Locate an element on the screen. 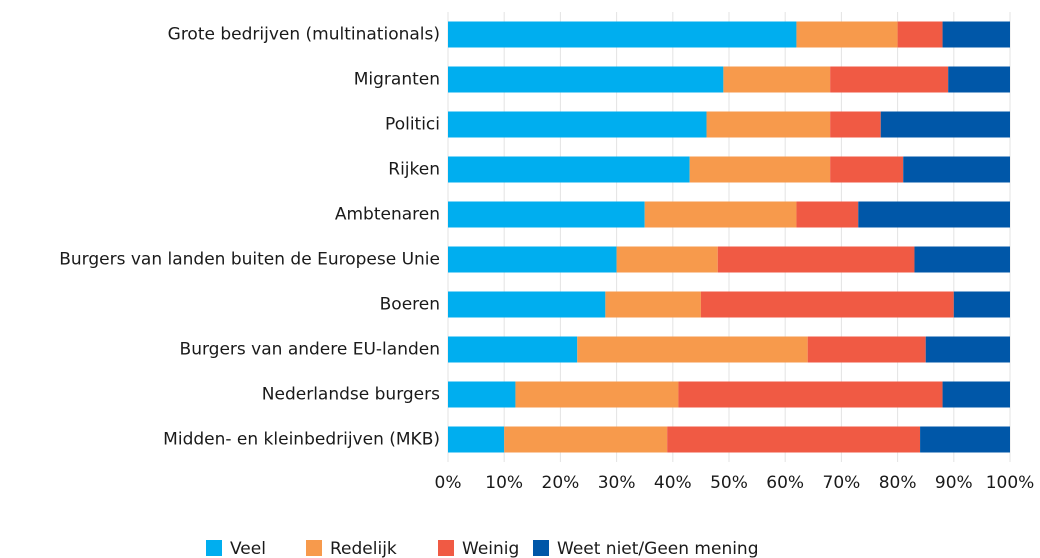 The width and height of the screenshot is (1040, 558). x-tick-label: 40% is located at coordinates (673, 483).